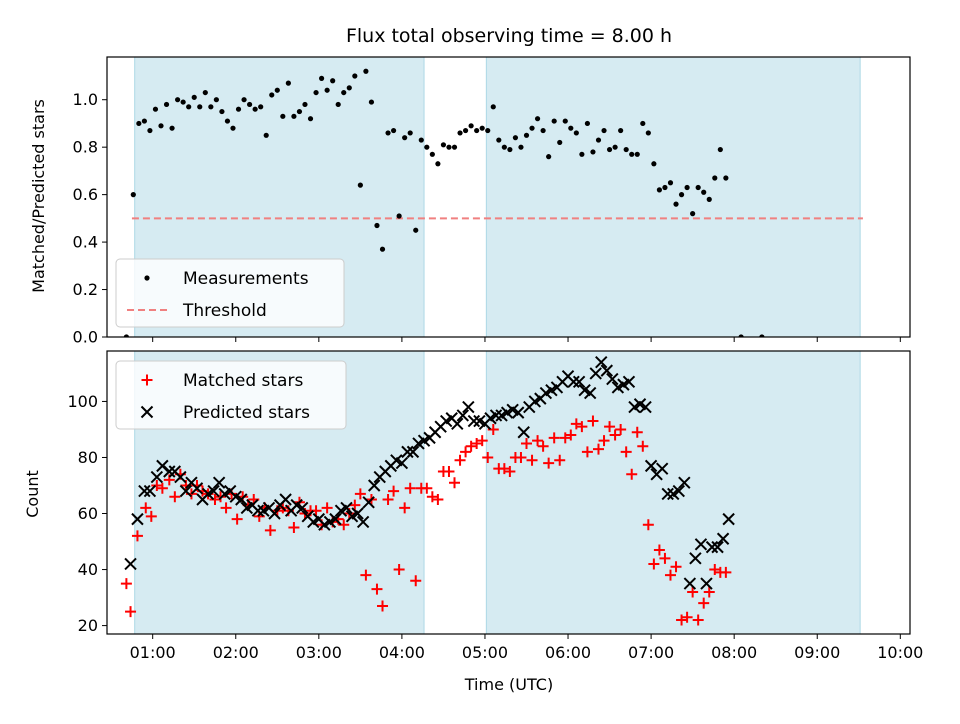  What do you see at coordinates (85, 147) in the screenshot?
I see `y-tick-label: 0.8` at bounding box center [85, 147].